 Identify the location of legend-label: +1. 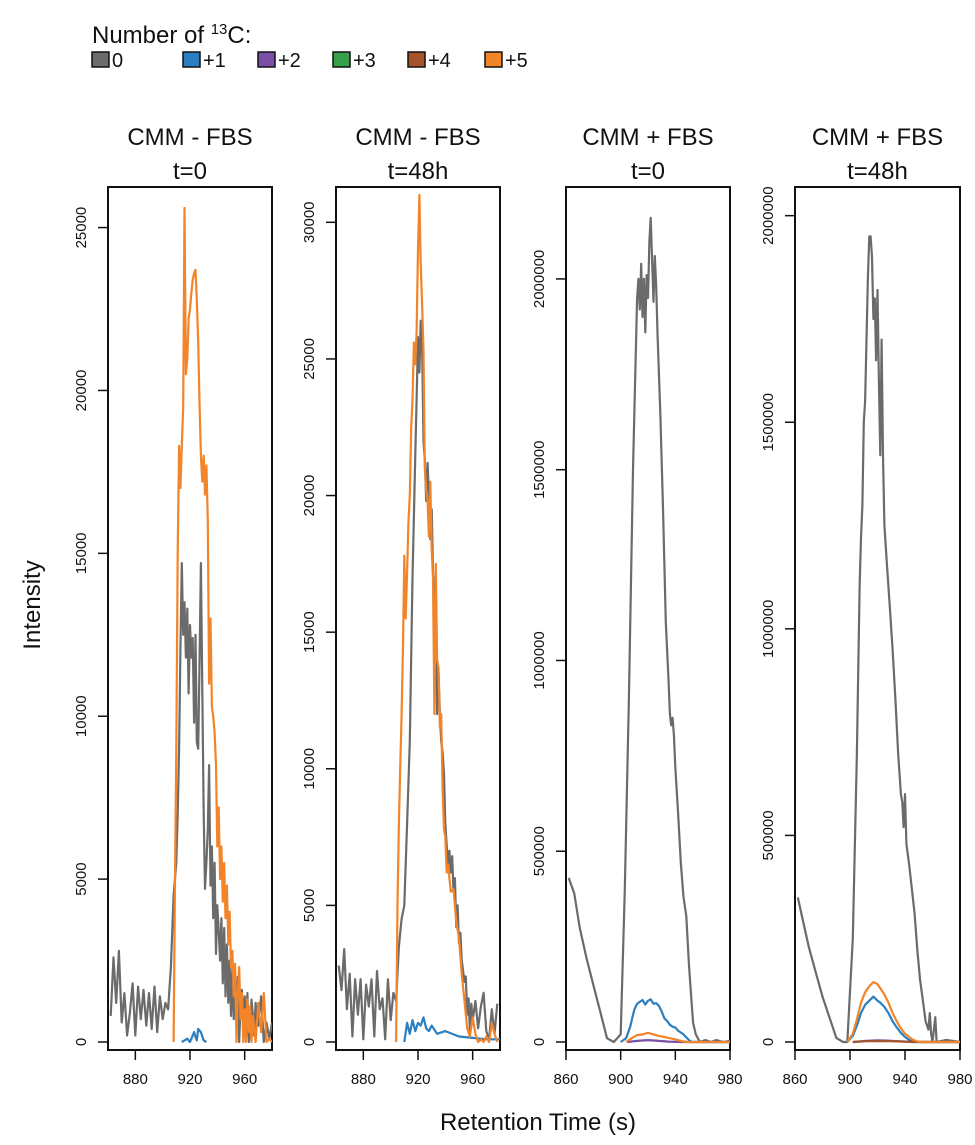
(214, 61).